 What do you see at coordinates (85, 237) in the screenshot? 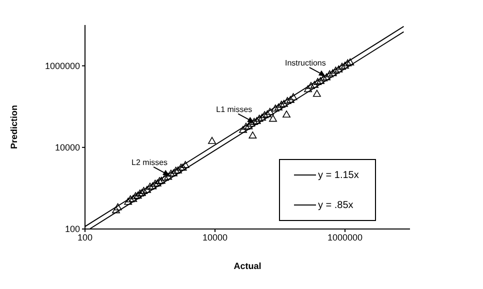
I see `x-tick-label: 100` at bounding box center [85, 237].